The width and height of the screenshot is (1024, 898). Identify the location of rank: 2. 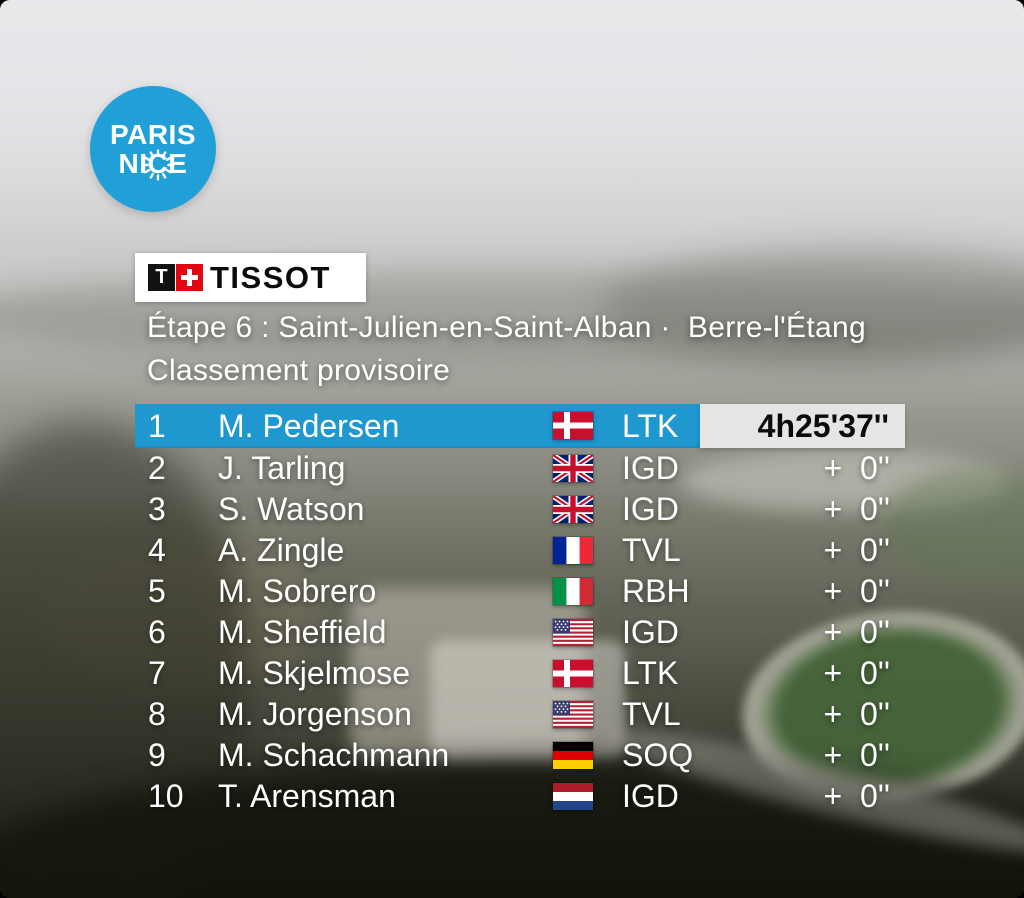
(157, 468).